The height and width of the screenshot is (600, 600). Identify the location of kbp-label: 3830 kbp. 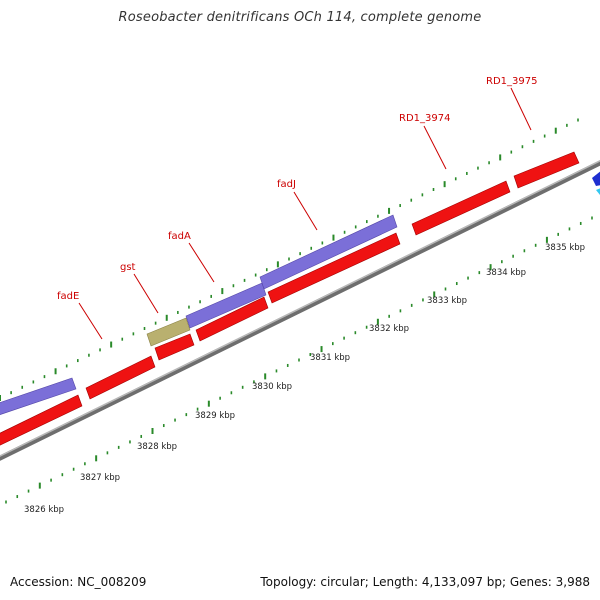
(272, 387).